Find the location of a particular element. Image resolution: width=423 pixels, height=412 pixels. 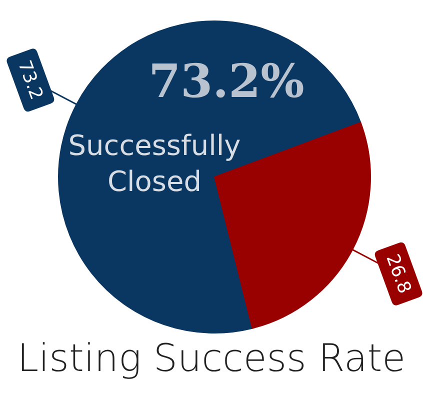

data-label: 26.8 is located at coordinates (399, 274).